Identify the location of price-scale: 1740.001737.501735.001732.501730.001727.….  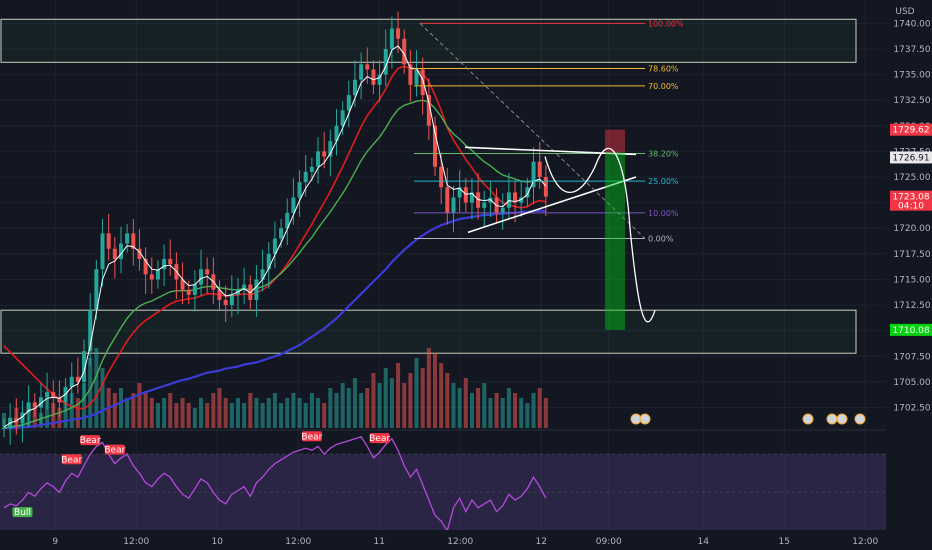
(909, 275).